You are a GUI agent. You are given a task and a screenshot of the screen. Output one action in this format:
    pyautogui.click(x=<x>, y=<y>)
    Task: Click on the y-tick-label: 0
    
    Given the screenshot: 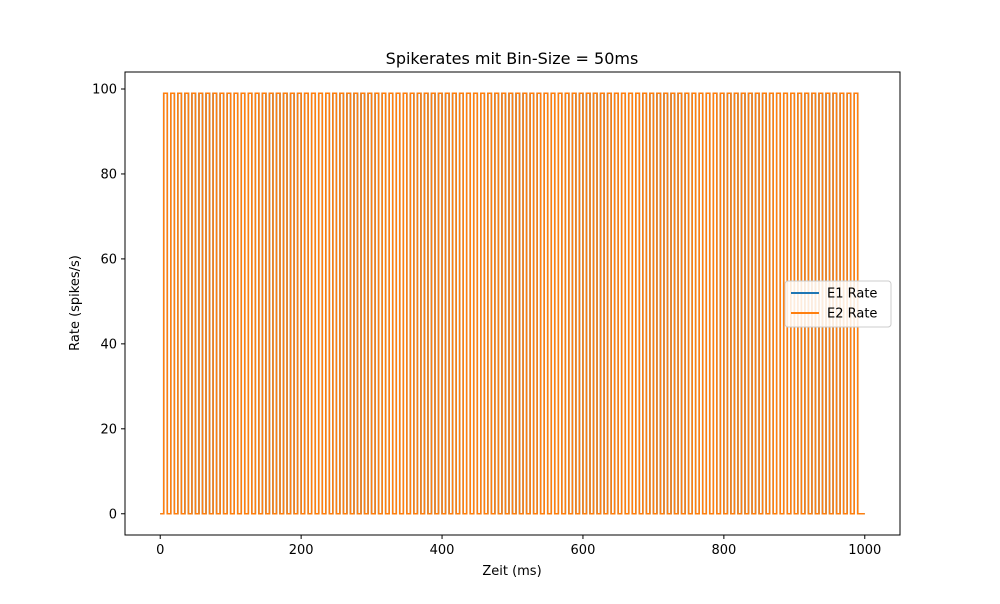 What is the action you would take?
    pyautogui.click(x=113, y=514)
    